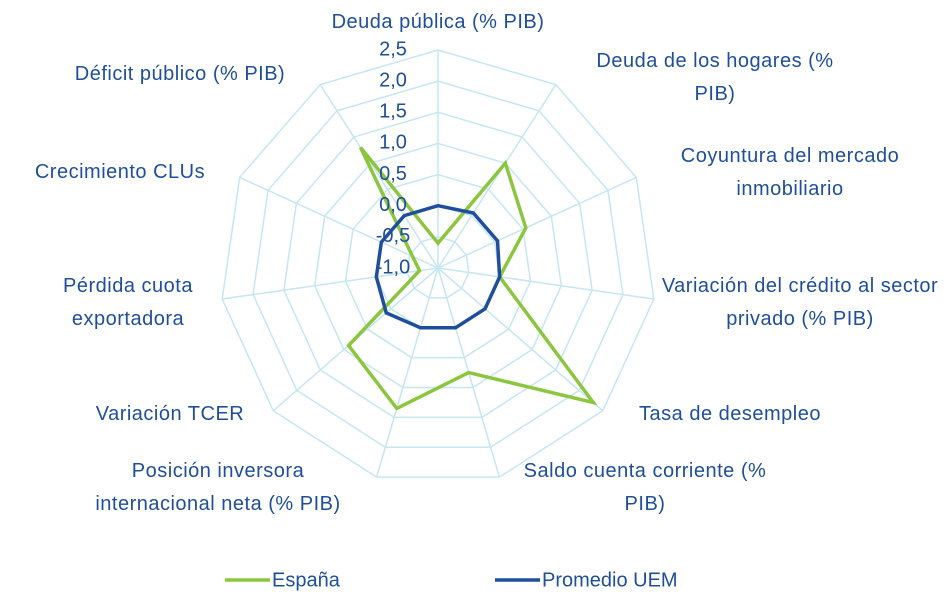 The width and height of the screenshot is (950, 601). I want to click on axis-label: Saldo cuenta corriente (% PIB), so click(645, 487).